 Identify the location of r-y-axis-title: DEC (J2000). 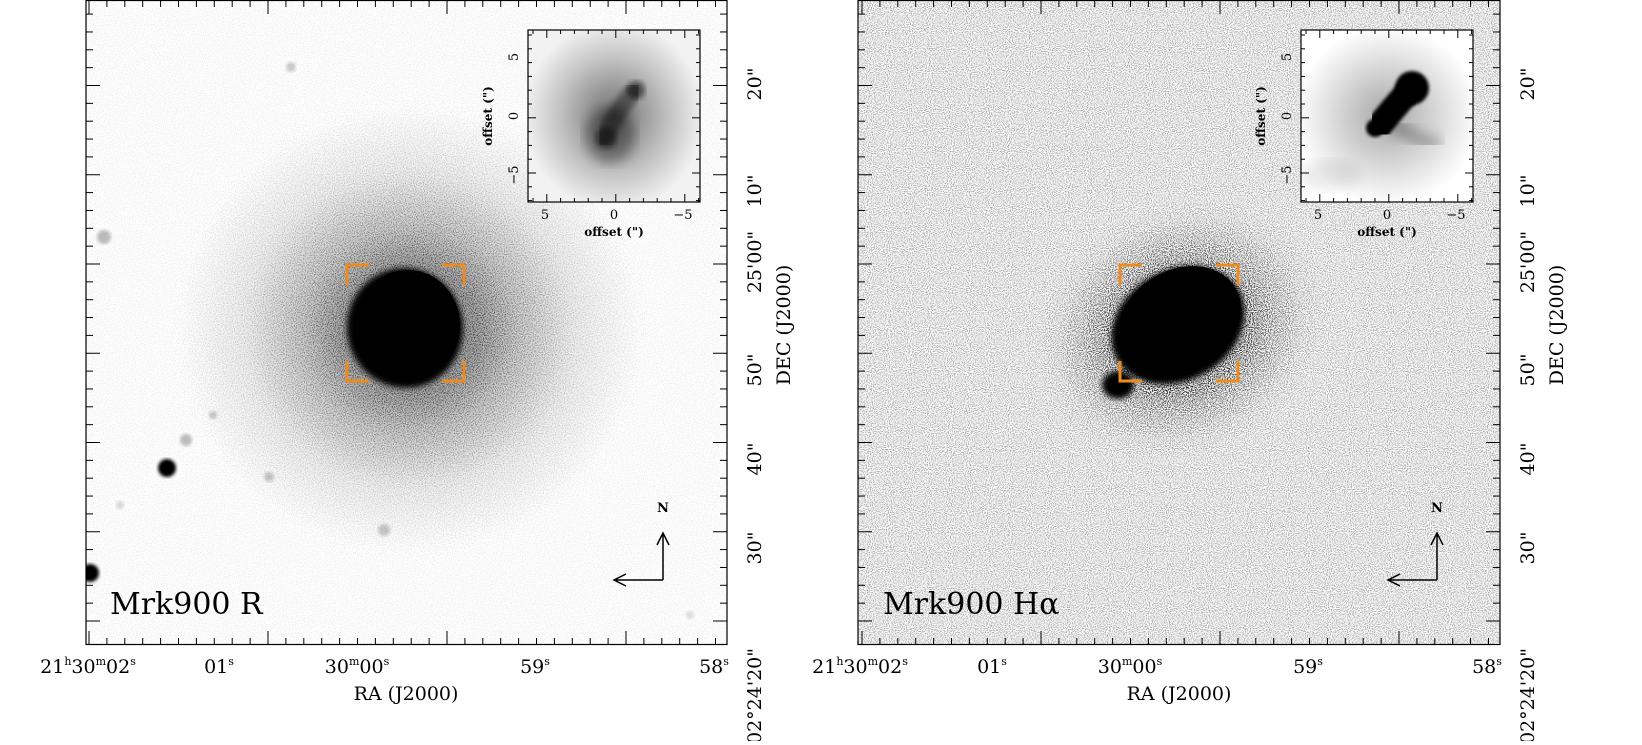
(784, 325).